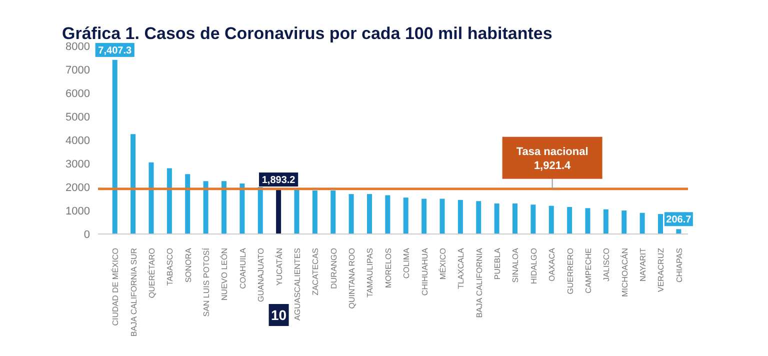 This screenshot has width=768, height=356. What do you see at coordinates (87, 234) in the screenshot?
I see `y-tick-label: 0` at bounding box center [87, 234].